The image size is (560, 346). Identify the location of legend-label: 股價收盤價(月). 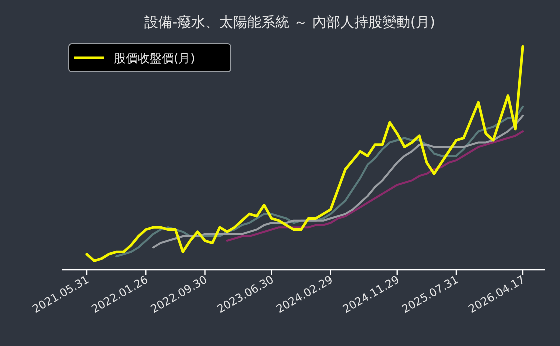
(155, 59).